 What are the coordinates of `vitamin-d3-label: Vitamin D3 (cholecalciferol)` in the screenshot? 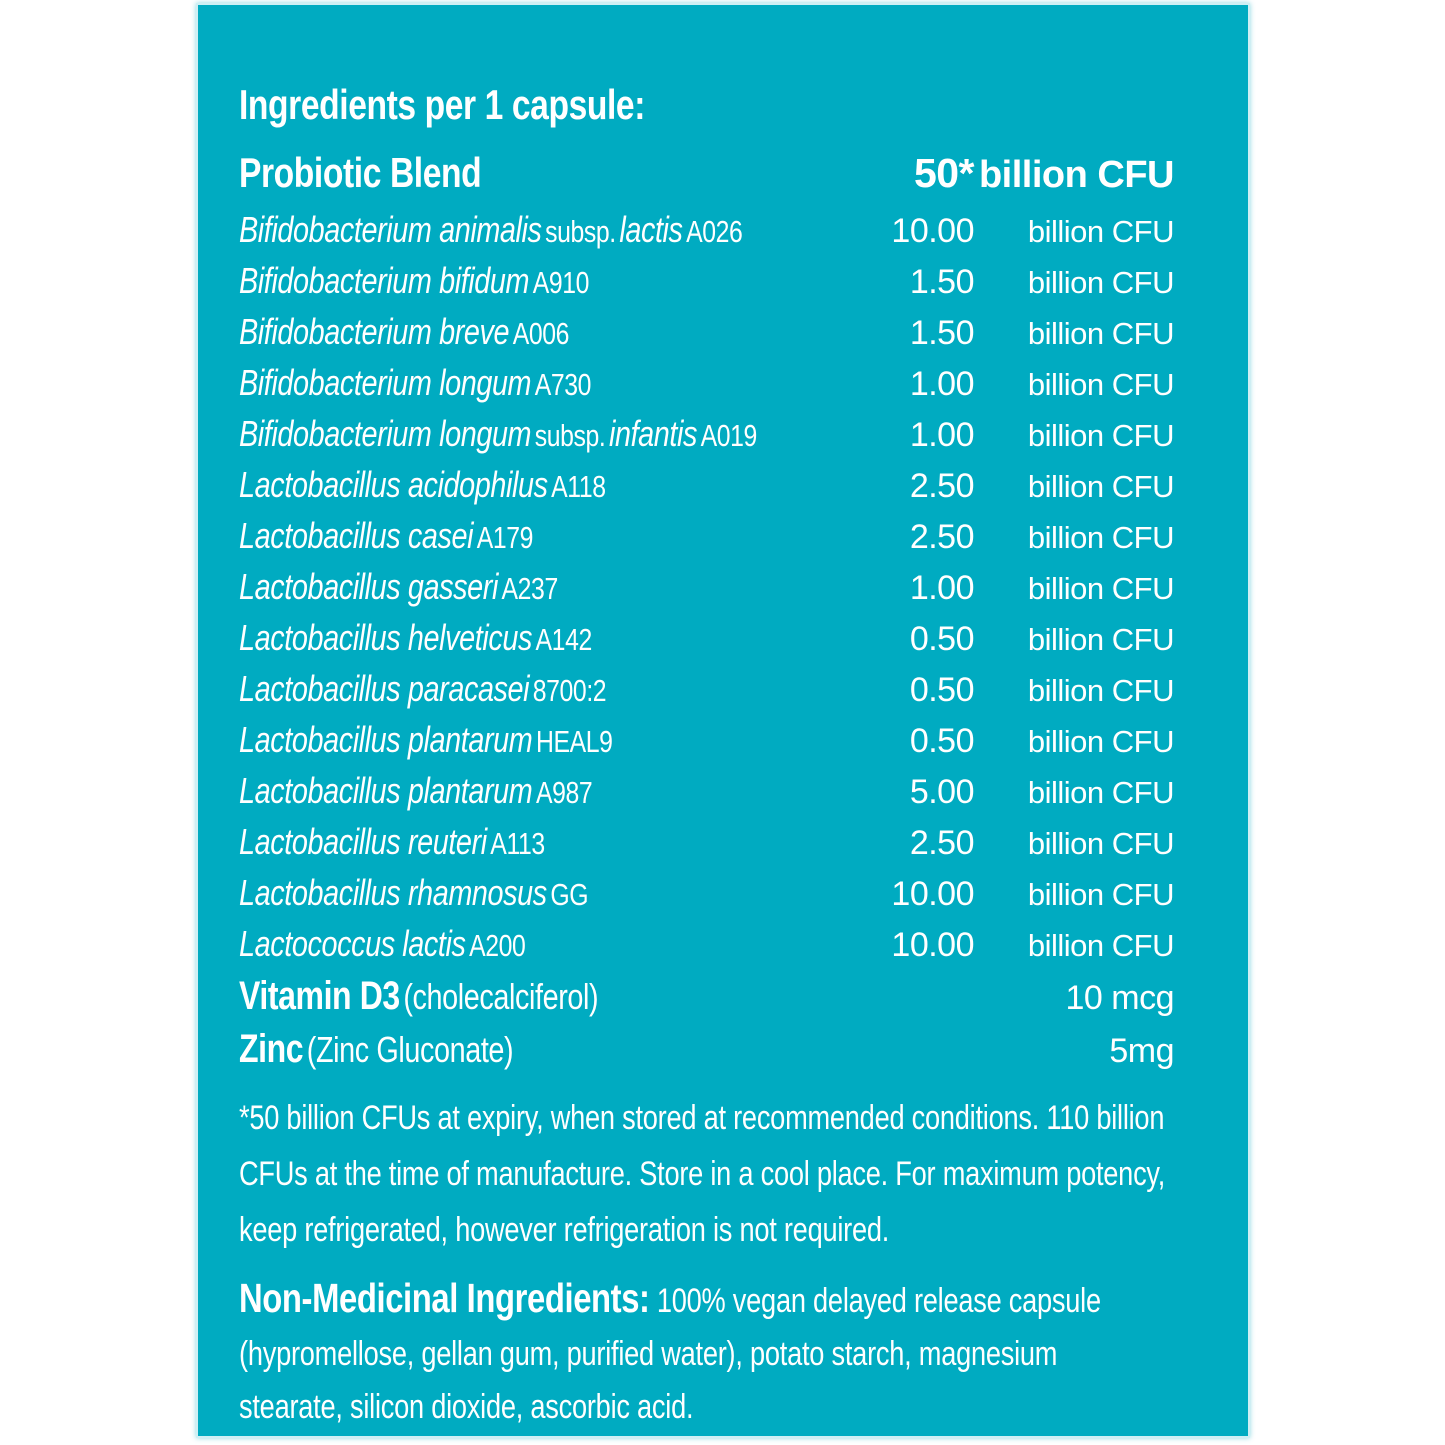 It's located at (533, 996).